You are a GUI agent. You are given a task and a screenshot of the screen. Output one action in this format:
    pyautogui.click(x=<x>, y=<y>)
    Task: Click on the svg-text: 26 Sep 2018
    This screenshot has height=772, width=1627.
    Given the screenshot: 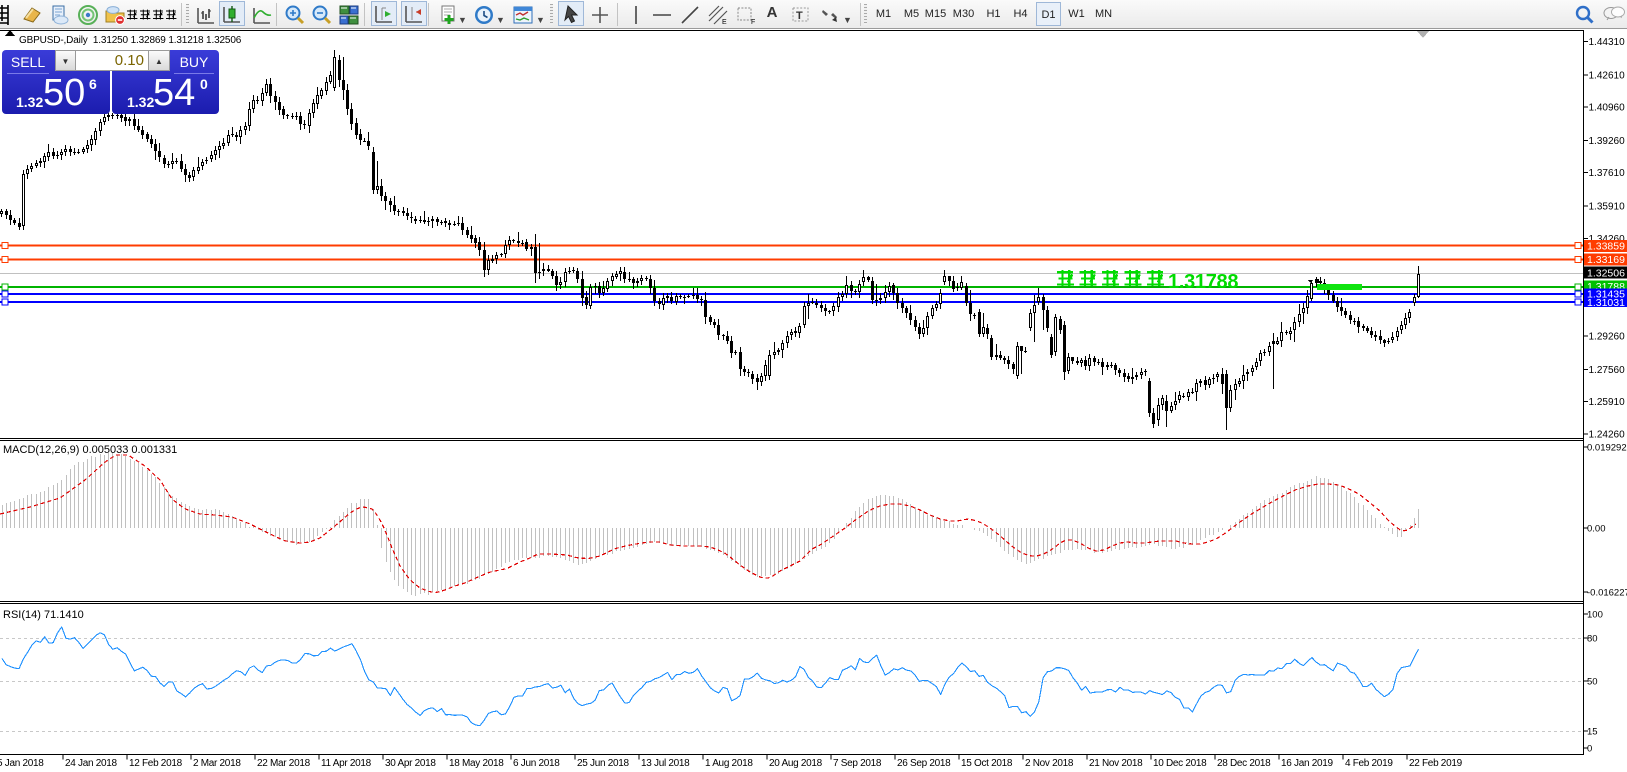 What is the action you would take?
    pyautogui.click(x=924, y=763)
    